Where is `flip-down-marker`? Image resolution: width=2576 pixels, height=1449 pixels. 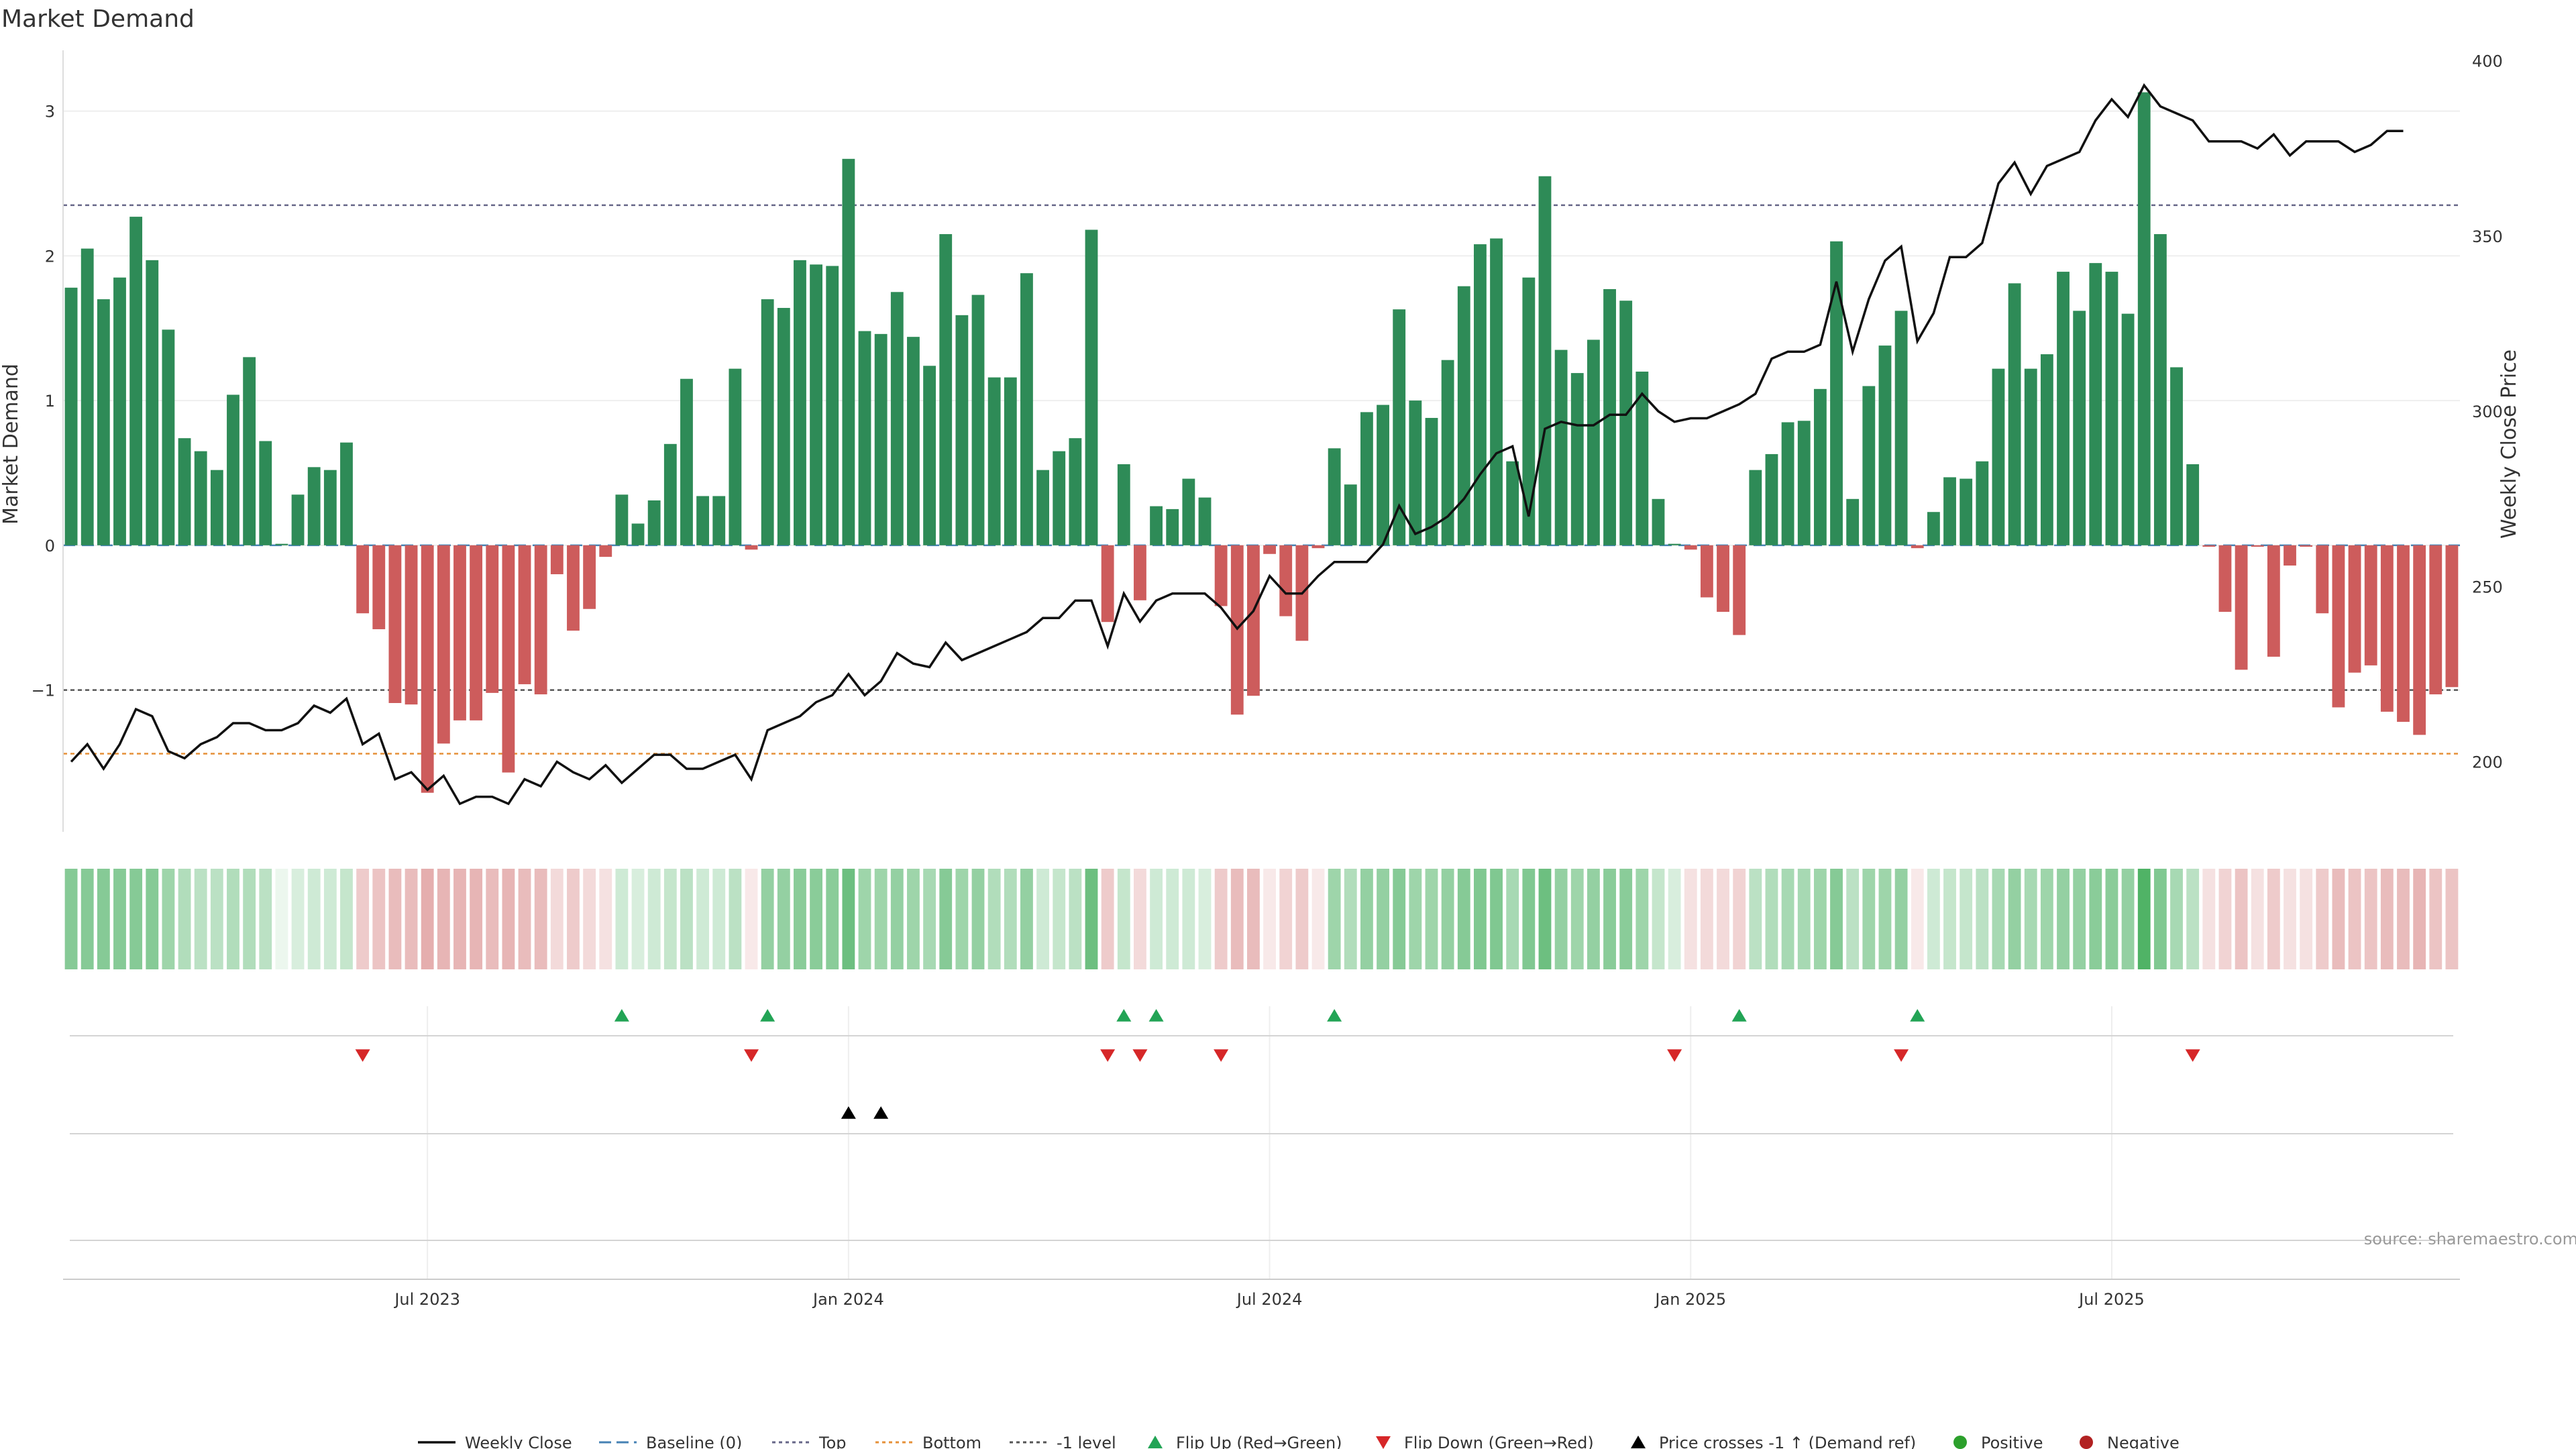 flip-down-marker is located at coordinates (1108, 1055).